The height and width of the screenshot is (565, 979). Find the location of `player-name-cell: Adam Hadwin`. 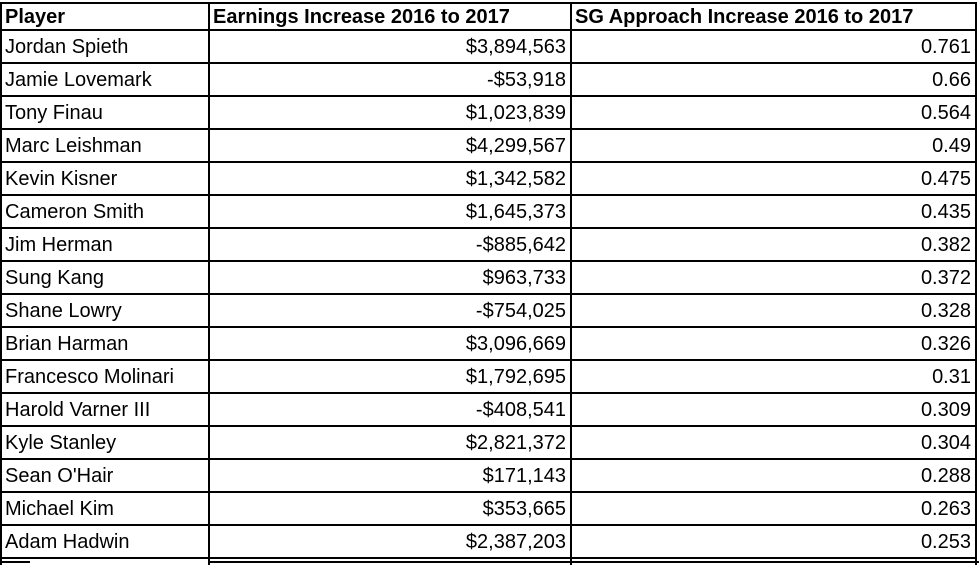

player-name-cell: Adam Hadwin is located at coordinates (105, 541).